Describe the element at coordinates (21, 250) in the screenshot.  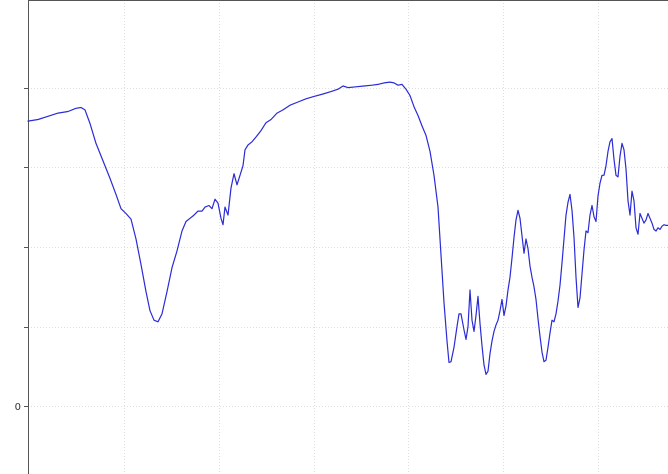
I see `tick-layer: 0` at that location.